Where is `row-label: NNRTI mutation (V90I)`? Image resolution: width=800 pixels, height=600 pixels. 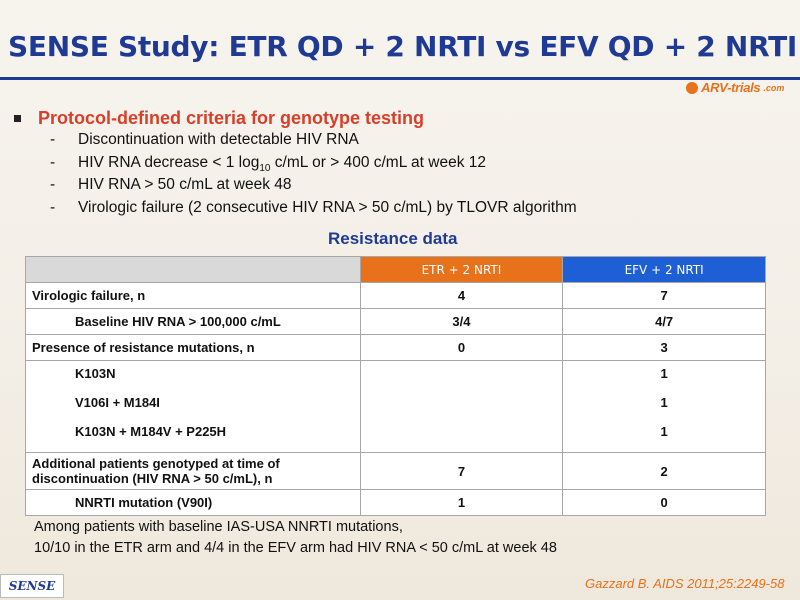
row-label: NNRTI mutation (V90I) is located at coordinates (193, 502).